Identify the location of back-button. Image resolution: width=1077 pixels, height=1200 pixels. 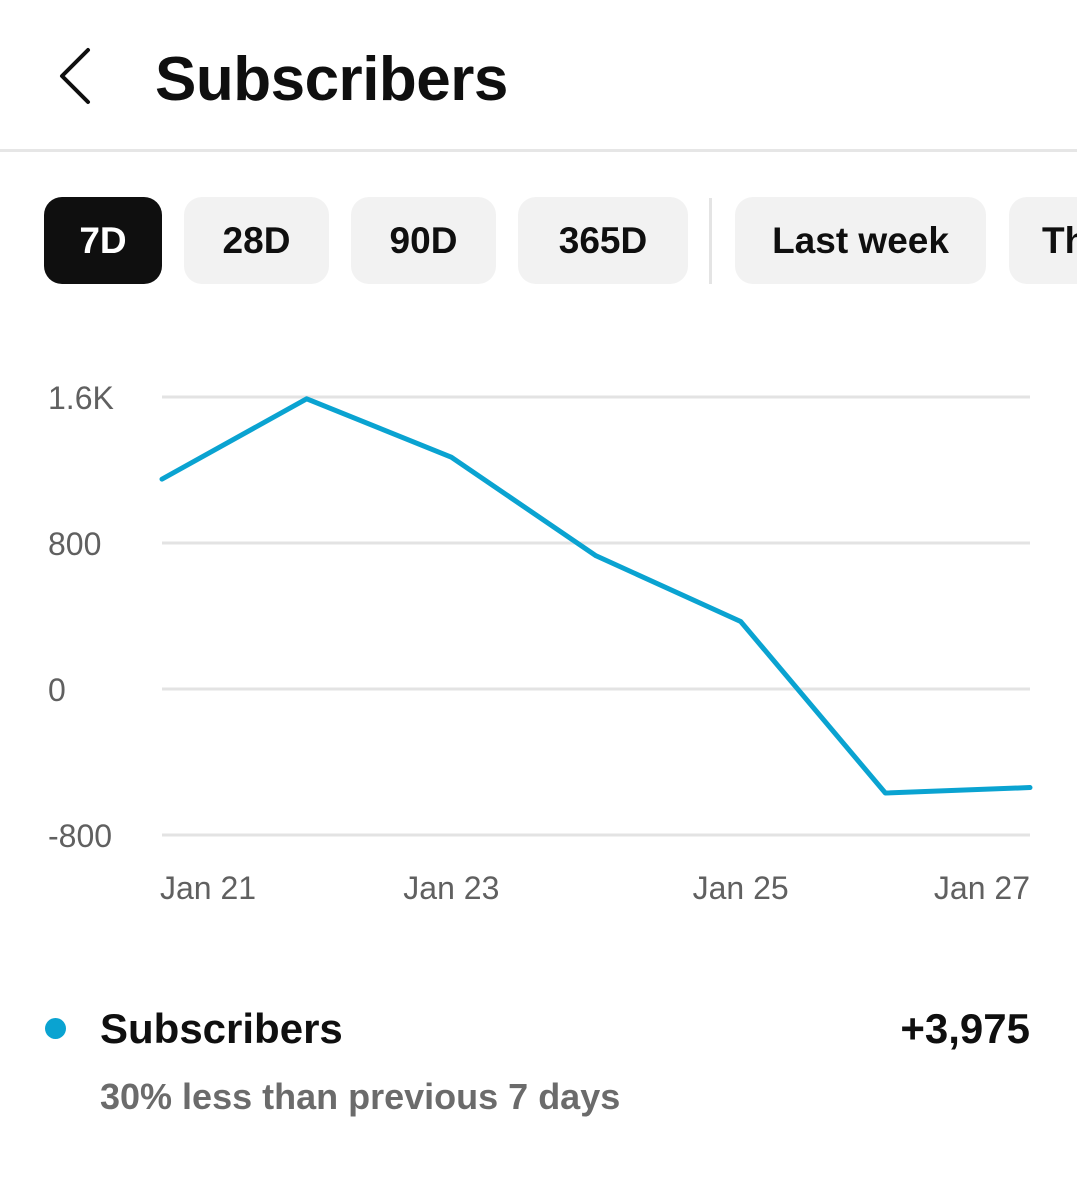
(80, 76).